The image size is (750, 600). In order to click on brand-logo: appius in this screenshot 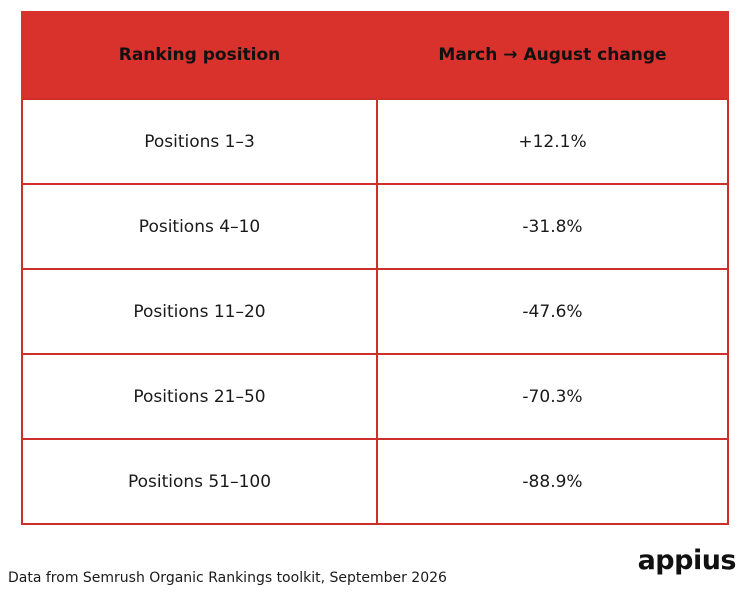, I will do `click(687, 560)`.